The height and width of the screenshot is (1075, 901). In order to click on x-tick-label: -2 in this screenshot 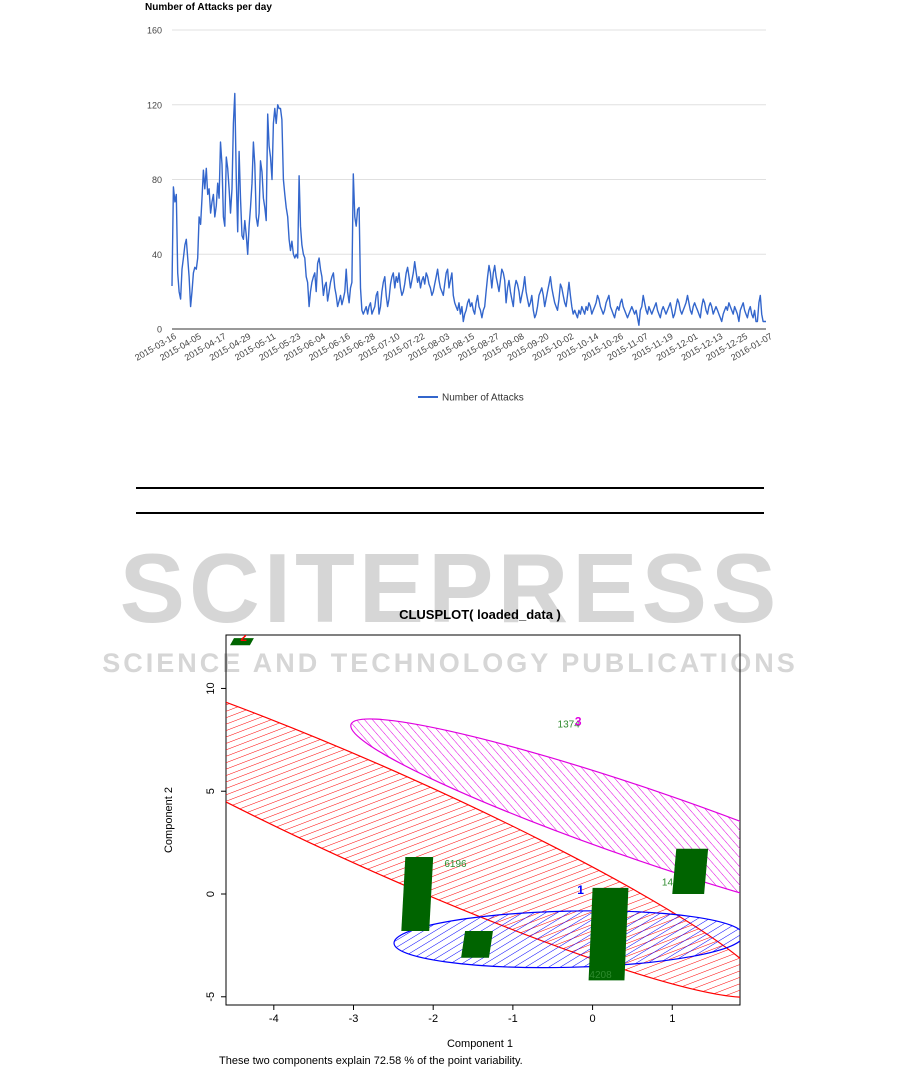, I will do `click(433, 1019)`.